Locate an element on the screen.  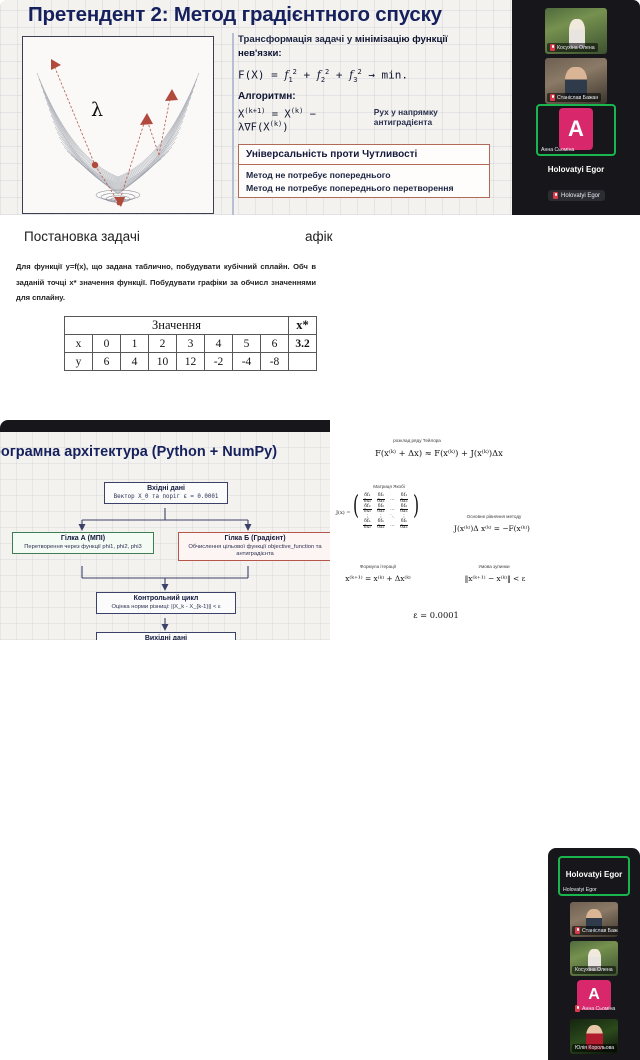
participant-tile-active-holovatyi: Holovatyi Egor Holovatyi Egor is located at coordinates (594, 876).